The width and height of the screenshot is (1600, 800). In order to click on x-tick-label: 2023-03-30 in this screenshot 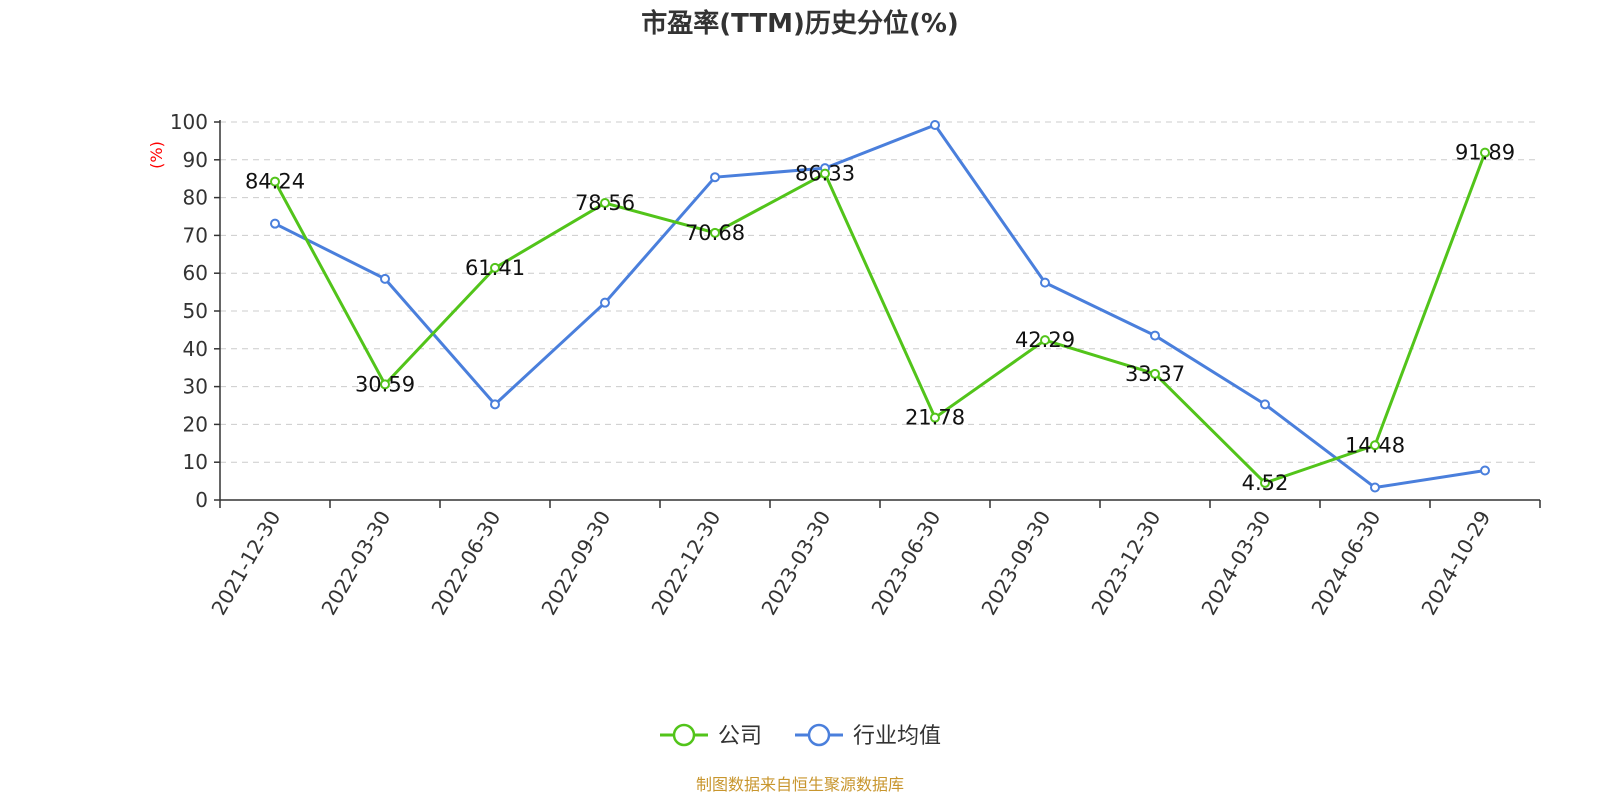, I will do `click(795, 563)`.